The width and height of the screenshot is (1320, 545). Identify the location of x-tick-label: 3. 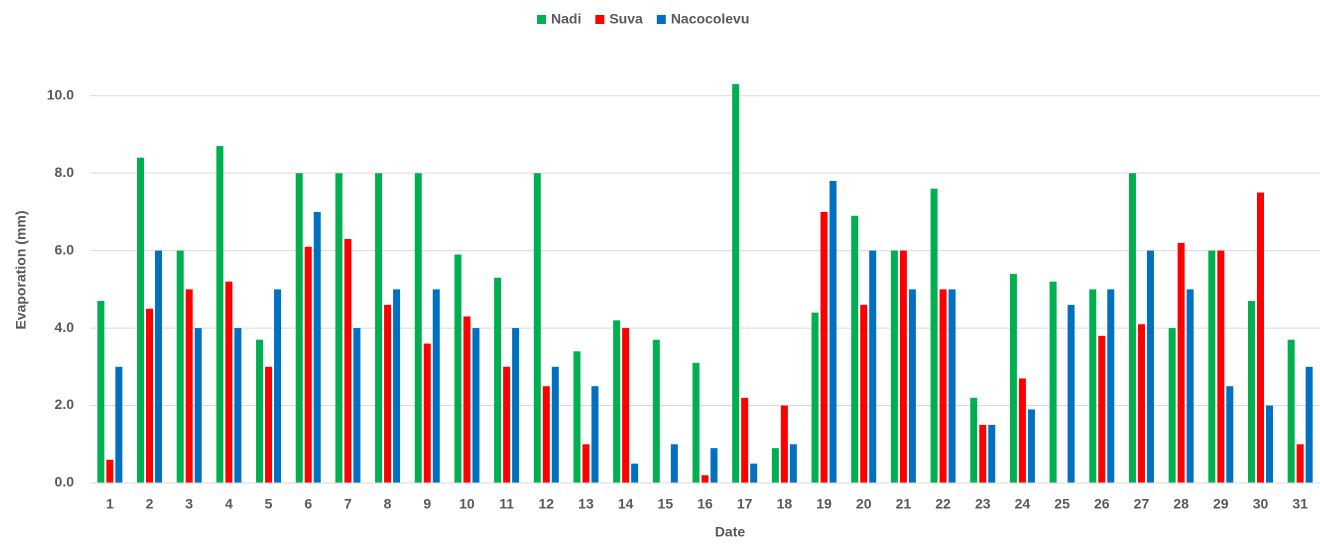
(189, 504).